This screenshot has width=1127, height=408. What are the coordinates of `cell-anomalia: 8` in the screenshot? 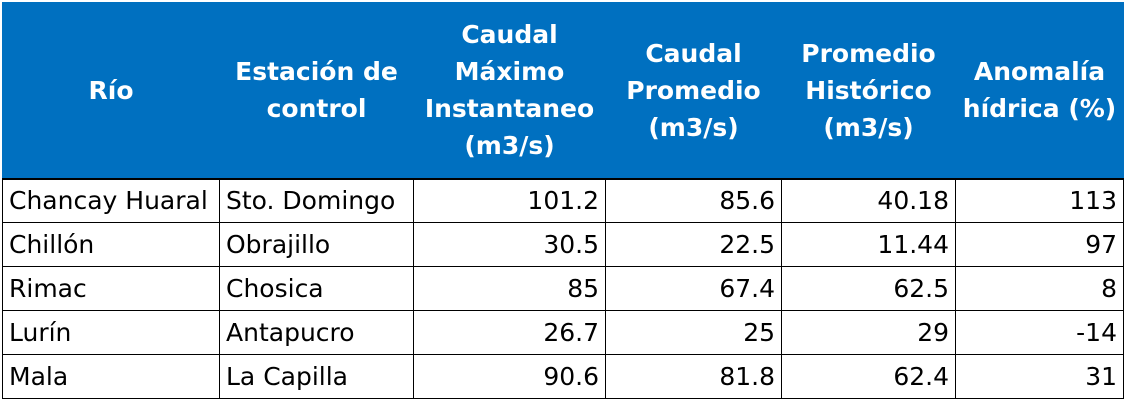 It's located at (1039, 288).